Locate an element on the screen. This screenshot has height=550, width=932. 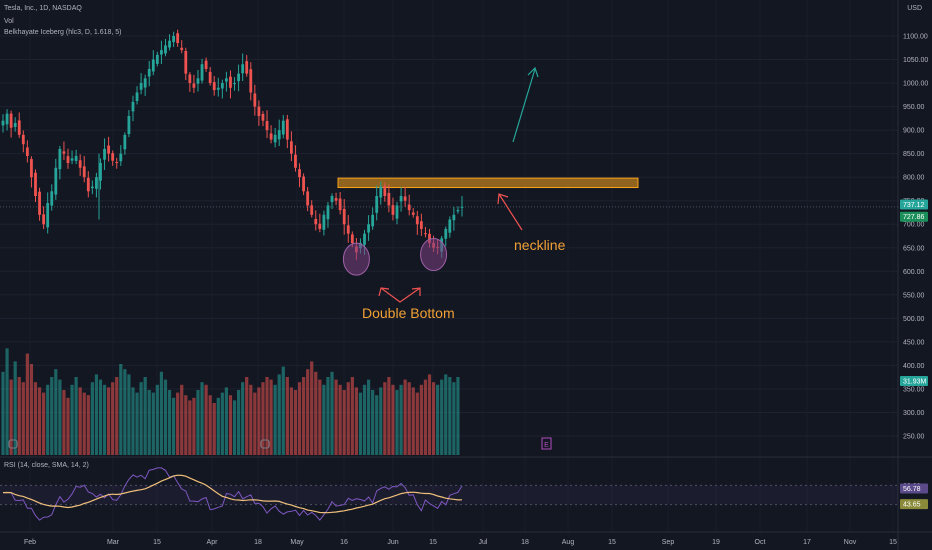
time-tick-label: Aug is located at coordinates (568, 542).